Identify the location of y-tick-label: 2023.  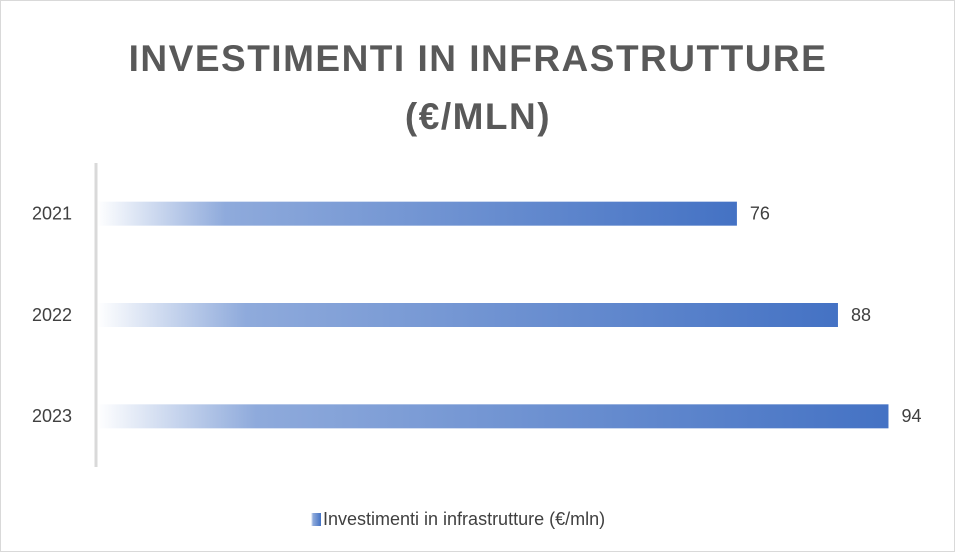
(52, 416).